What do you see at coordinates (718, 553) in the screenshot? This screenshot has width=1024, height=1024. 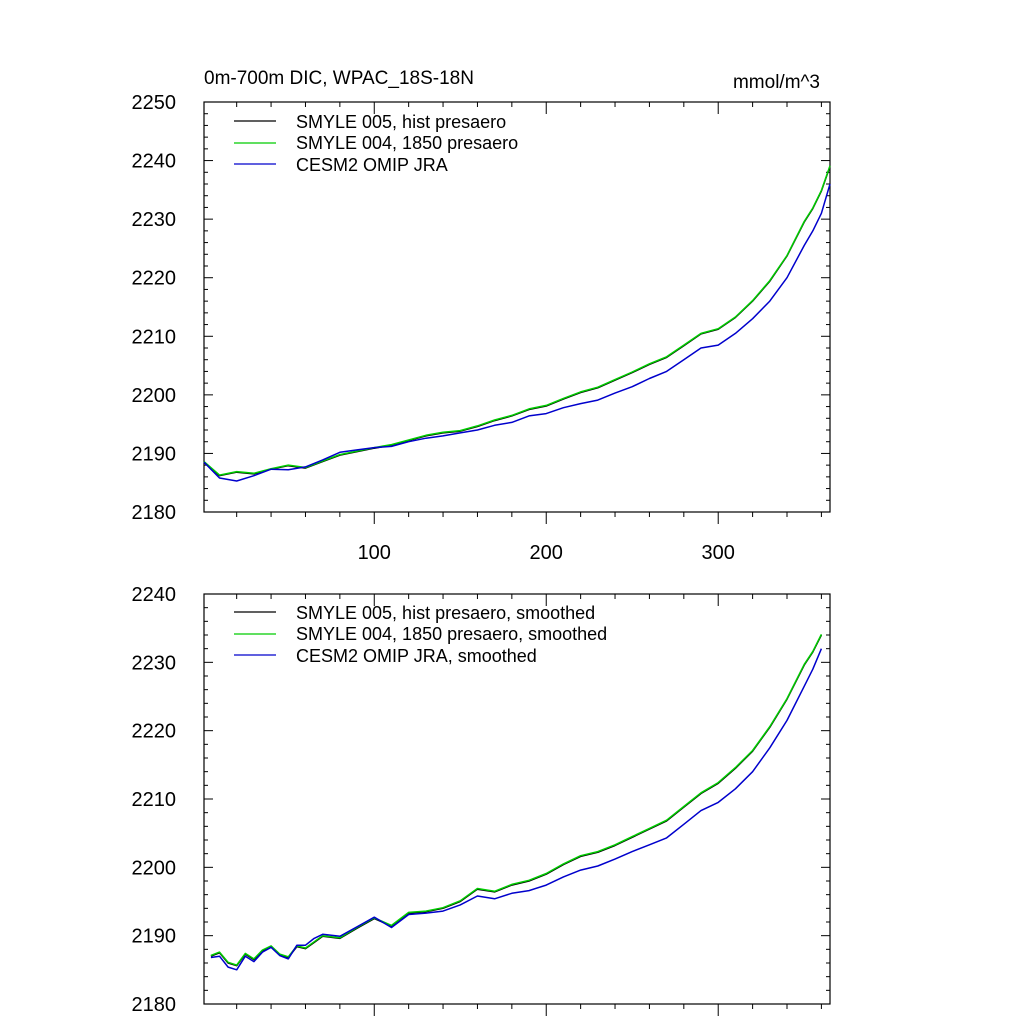 I see `x-tick-label: 300` at bounding box center [718, 553].